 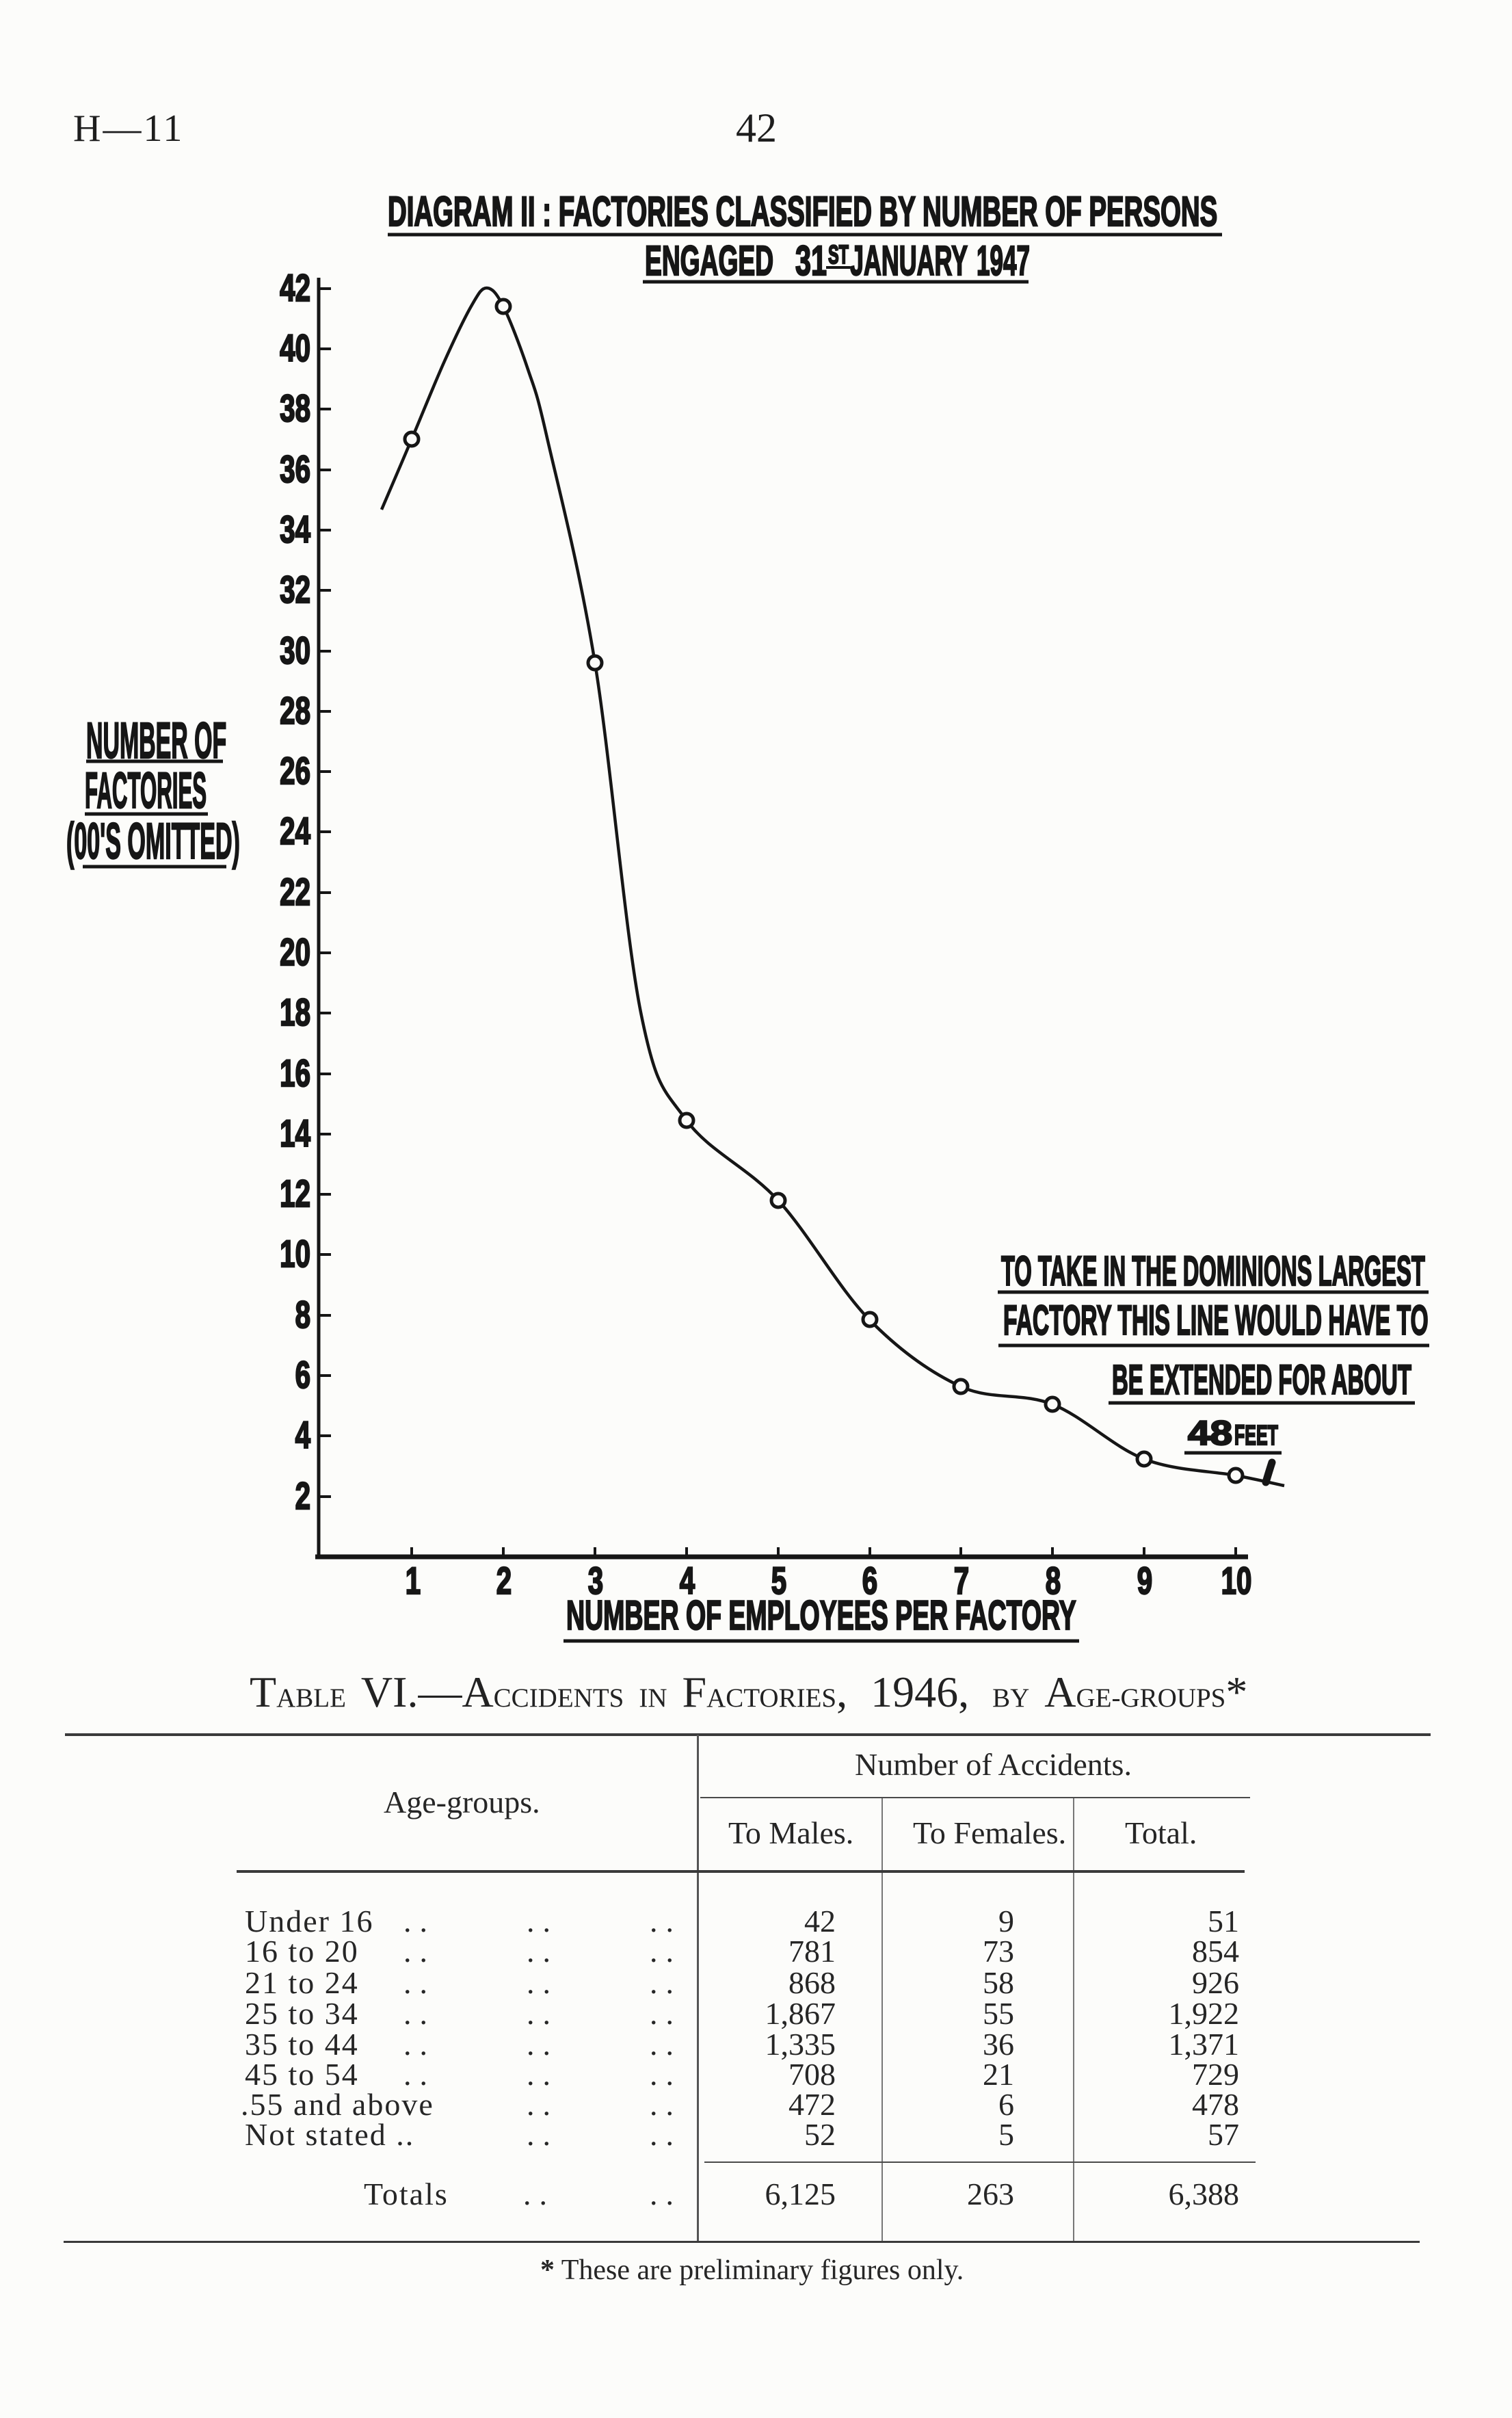 I want to click on svg-text: 18, so click(x=295, y=1013).